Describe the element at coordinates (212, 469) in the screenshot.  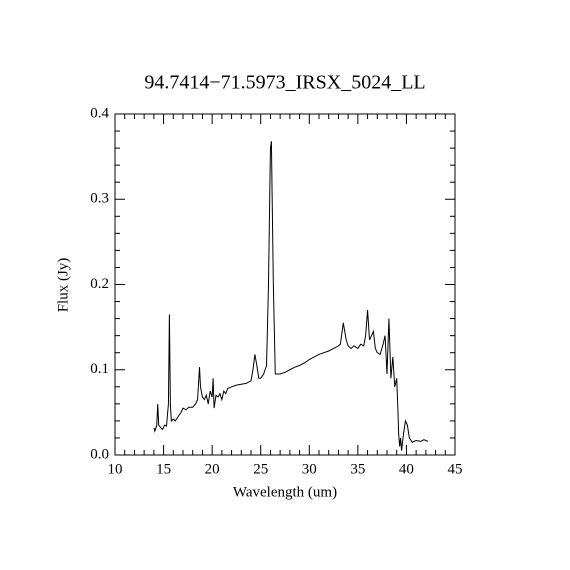
I see `x-tick-label: 20` at that location.